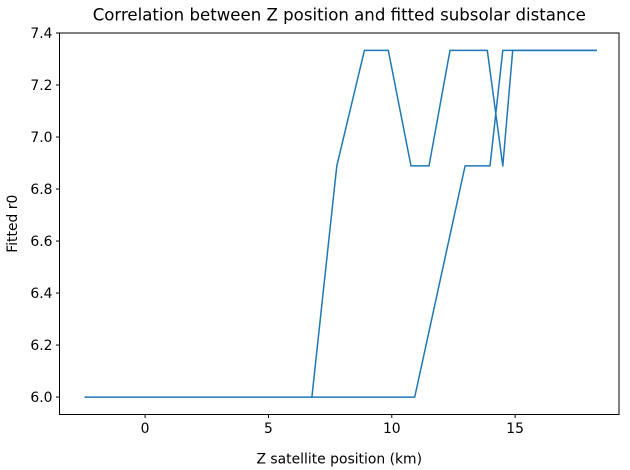 Image resolution: width=630 pixels, height=470 pixels. I want to click on y-tick-label: 7.0, so click(41, 138).